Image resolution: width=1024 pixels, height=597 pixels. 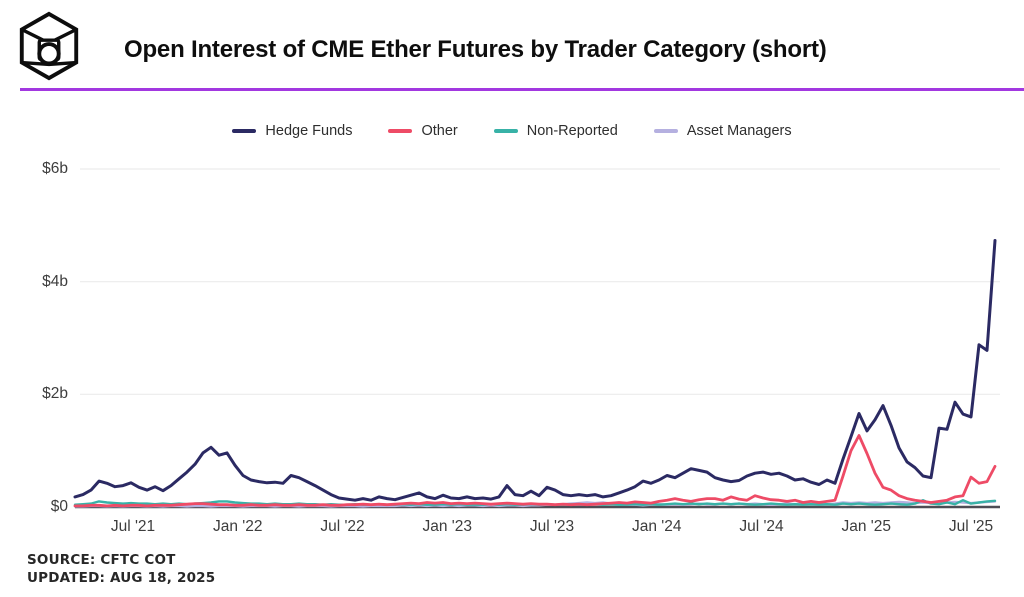 I want to click on legend-item-hedge-funds: Hedge Funds, so click(x=292, y=131).